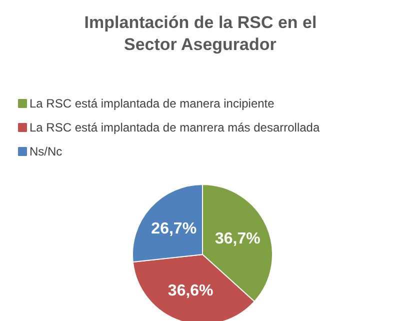 This screenshot has height=321, width=400. Describe the element at coordinates (174, 229) in the screenshot. I see `data-label: 26,7%` at that location.